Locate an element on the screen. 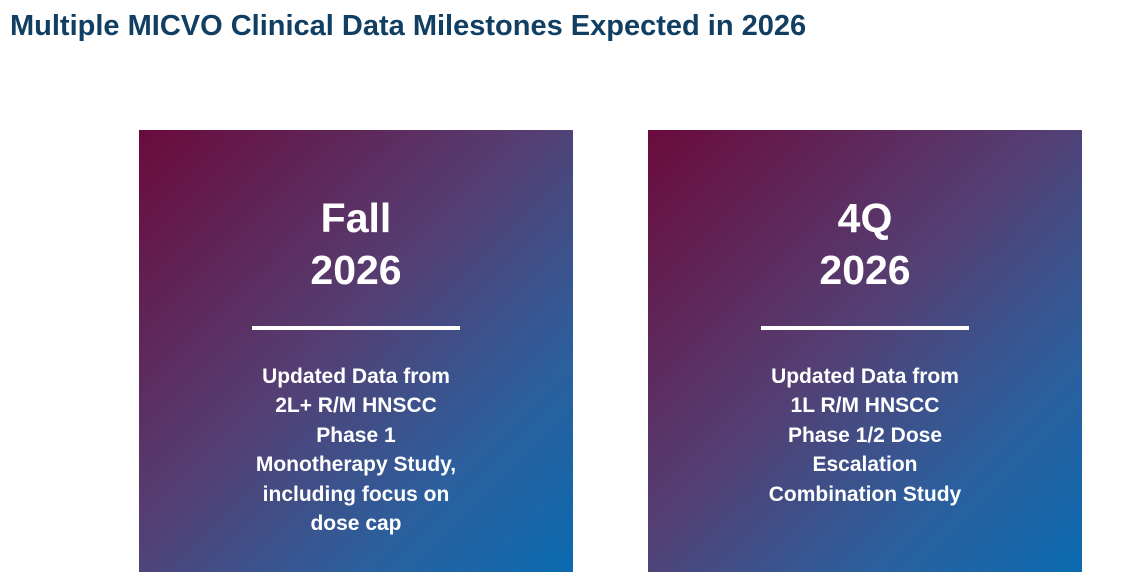 This screenshot has height=585, width=1138. milestone-description-line: Combination Study is located at coordinates (865, 494).